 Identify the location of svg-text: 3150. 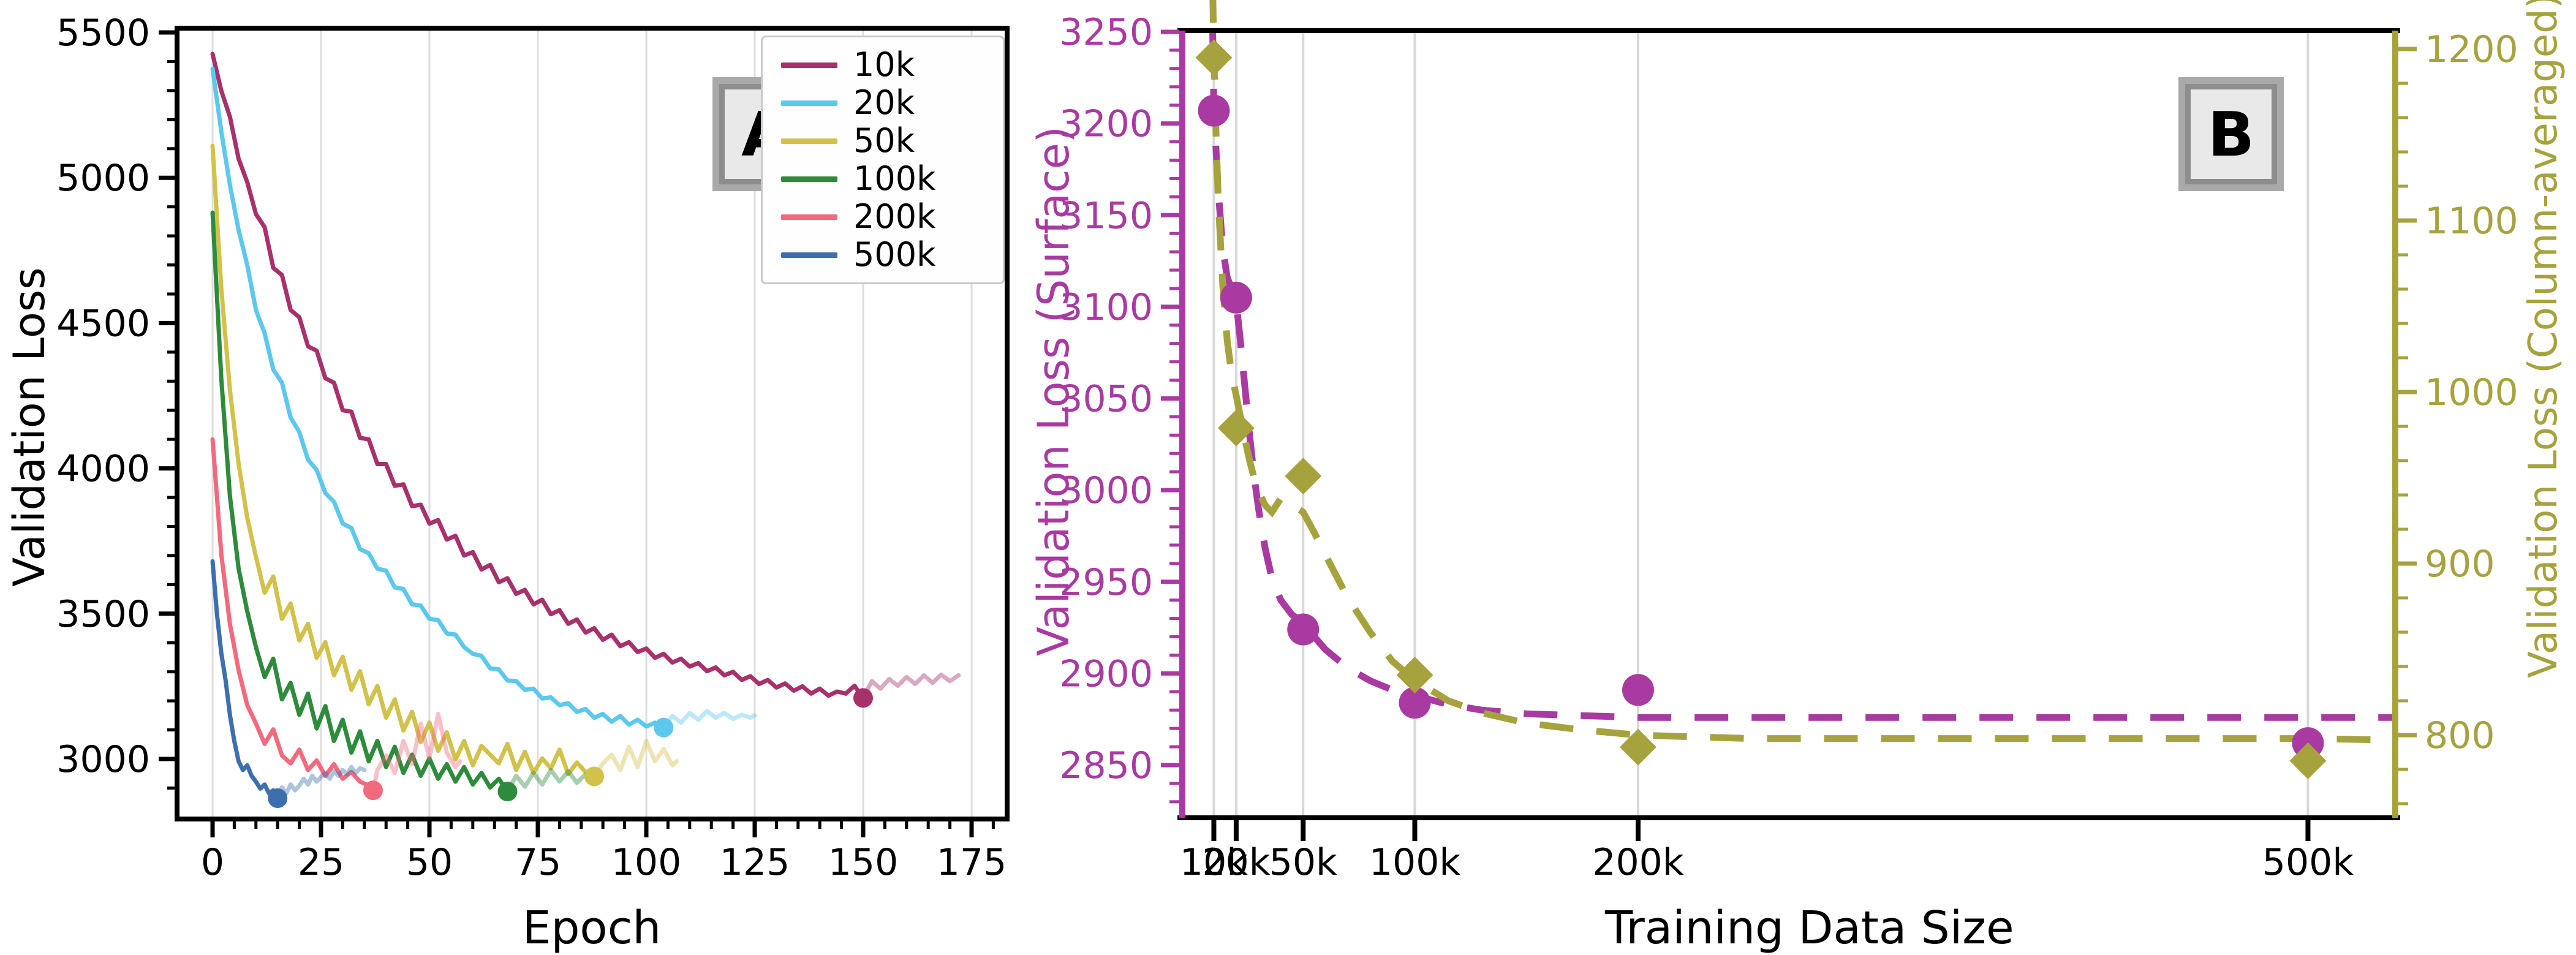
(1106, 215).